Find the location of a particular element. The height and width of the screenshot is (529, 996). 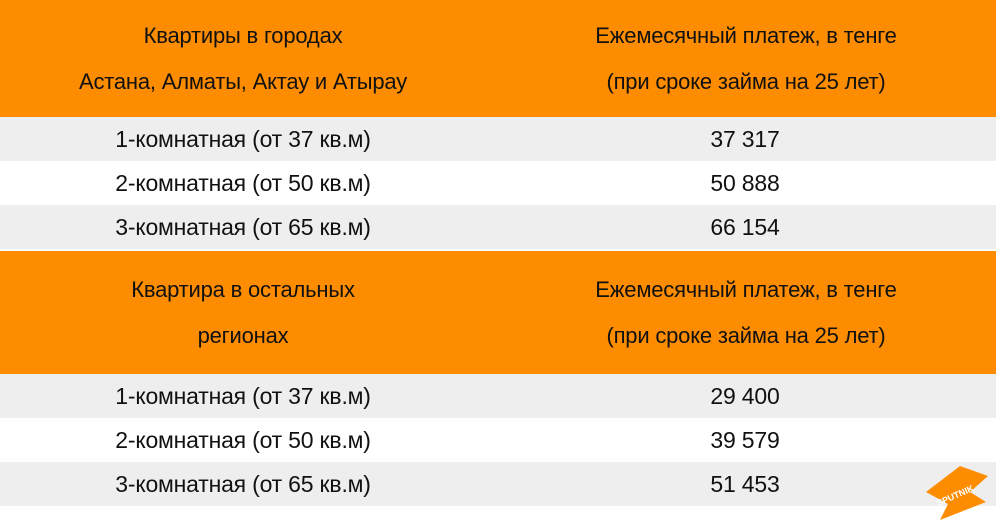

sputnik-logo: SPUTNIK is located at coordinates (957, 493).